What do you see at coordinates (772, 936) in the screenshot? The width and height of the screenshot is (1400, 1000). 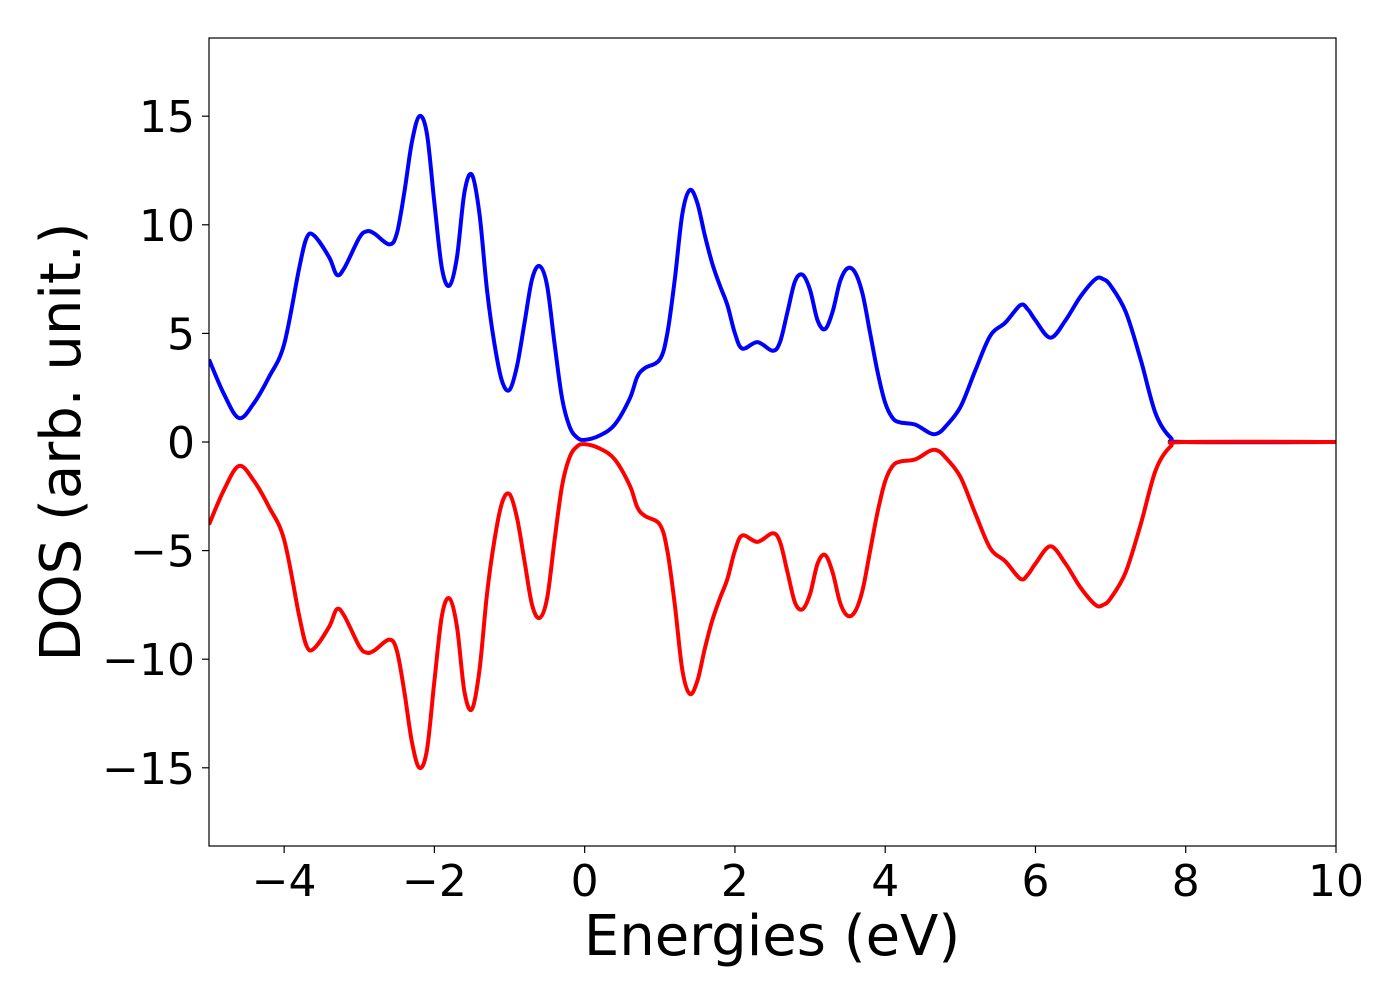 I see `x-axis-label: Energies (eV)` at bounding box center [772, 936].